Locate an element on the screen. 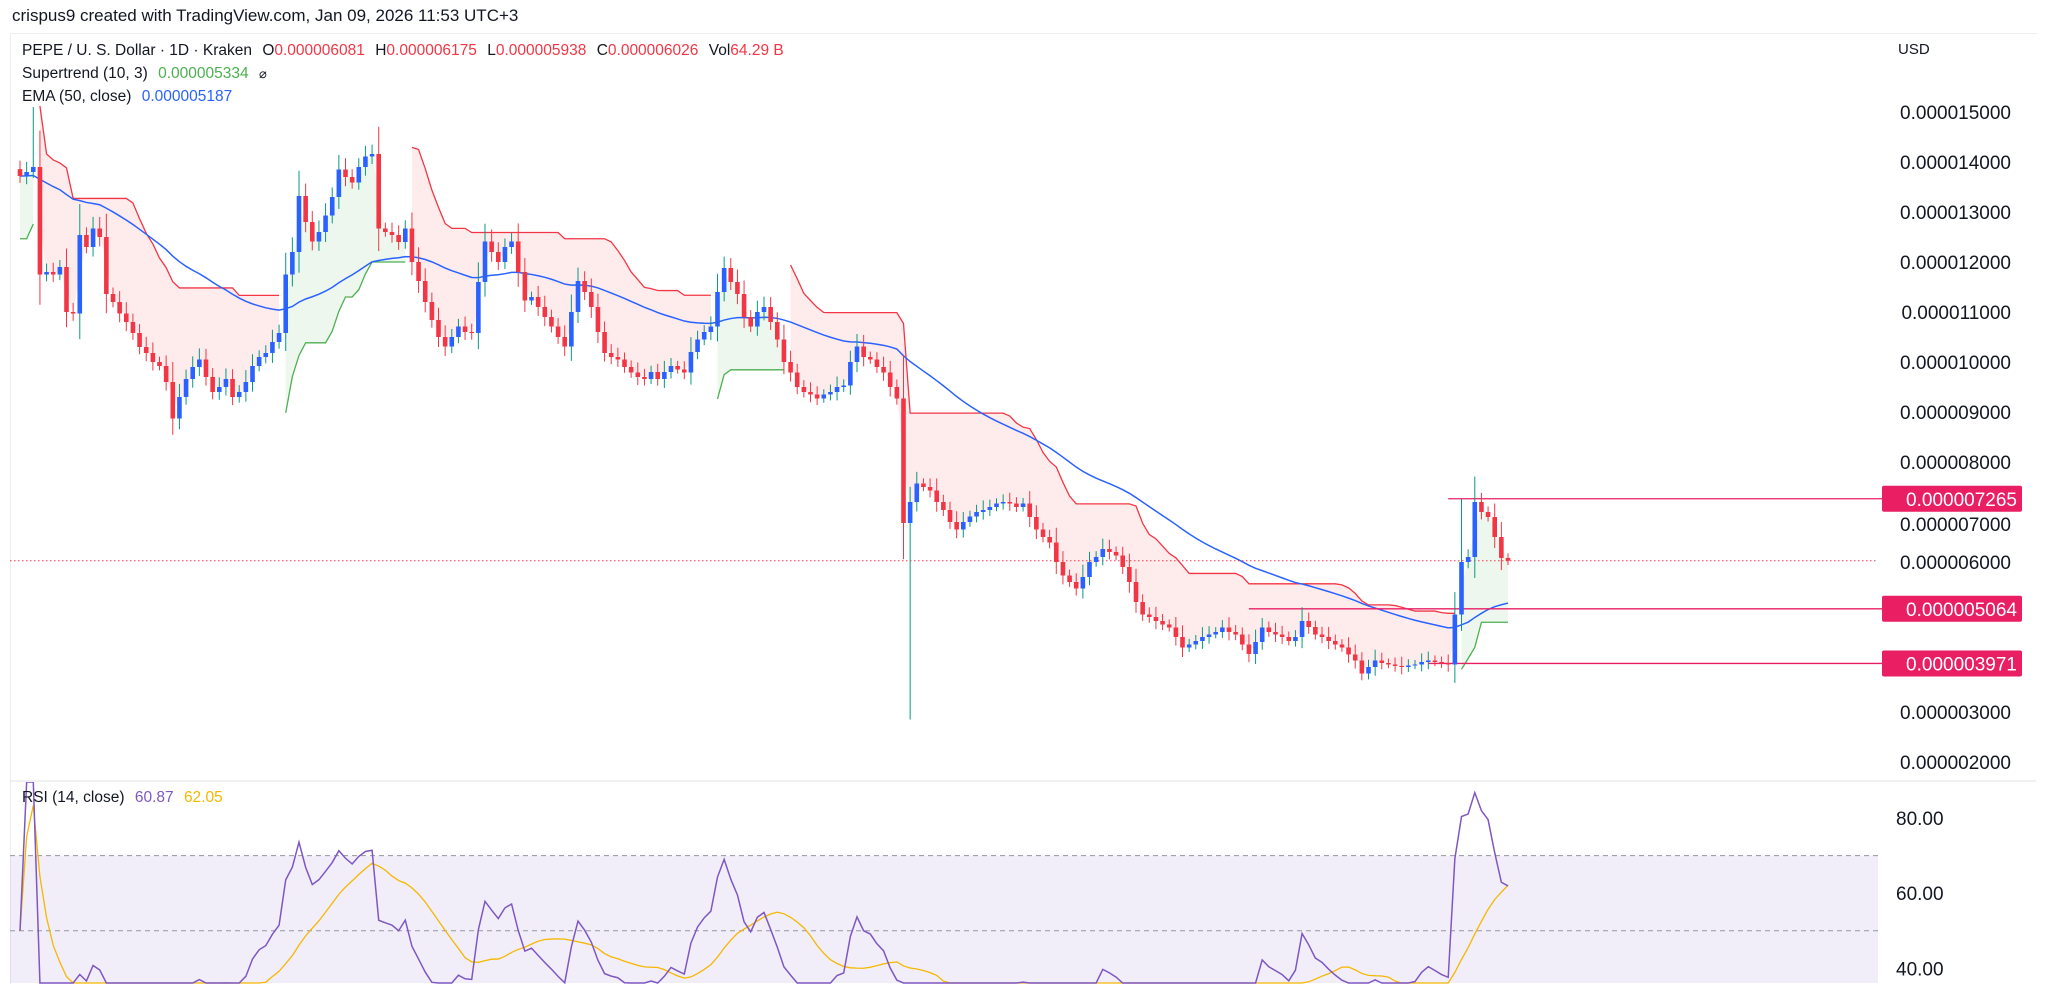 This screenshot has width=2048, height=984. rsi-axis: 80.00 60.00 40.00 is located at coordinates (1920, 894).